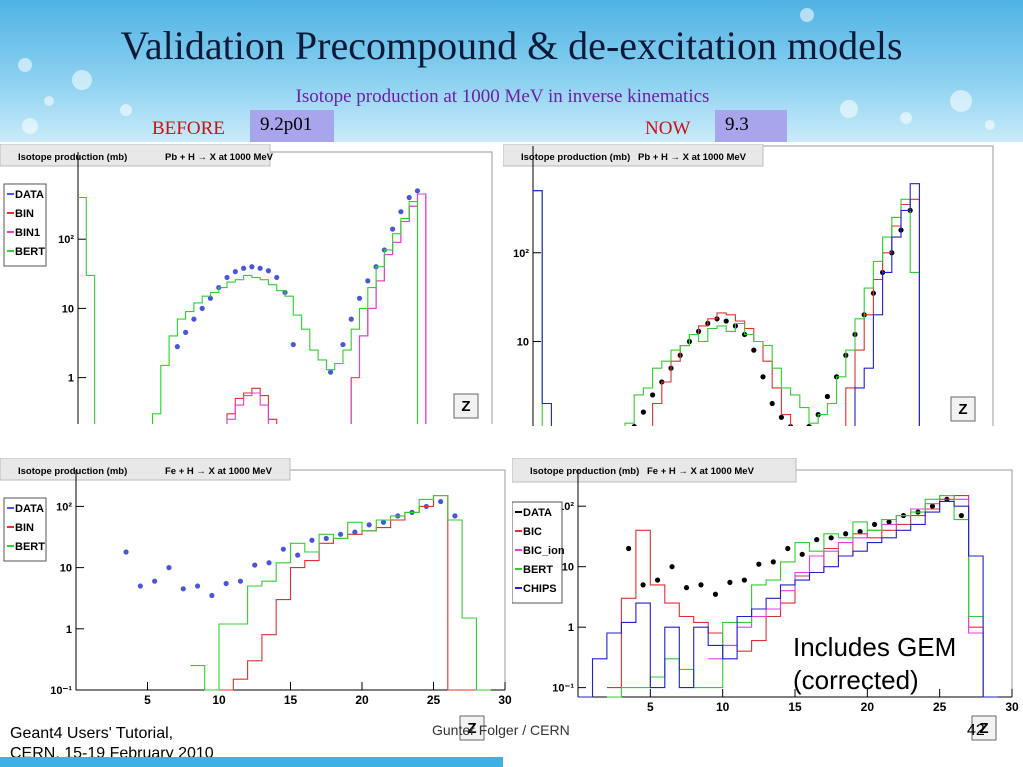 This screenshot has height=767, width=1023. What do you see at coordinates (501, 730) in the screenshot?
I see `footer-author: Gunter Folger / CERN` at bounding box center [501, 730].